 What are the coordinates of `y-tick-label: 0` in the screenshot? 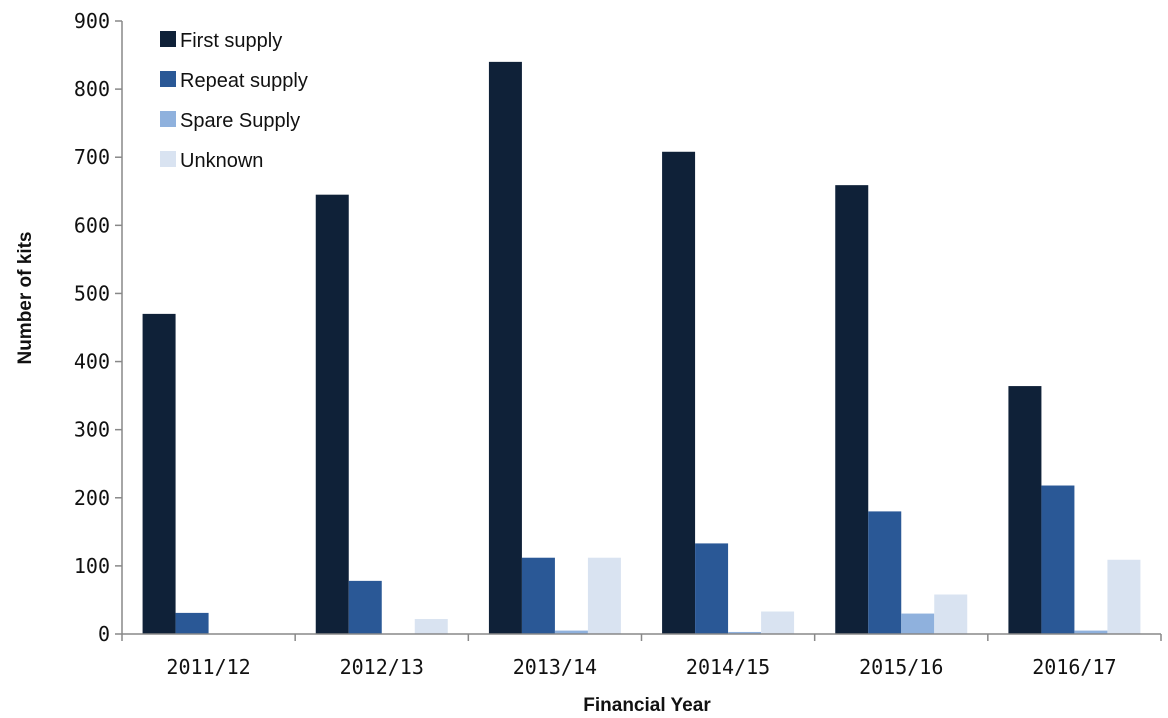 It's located at (104, 634).